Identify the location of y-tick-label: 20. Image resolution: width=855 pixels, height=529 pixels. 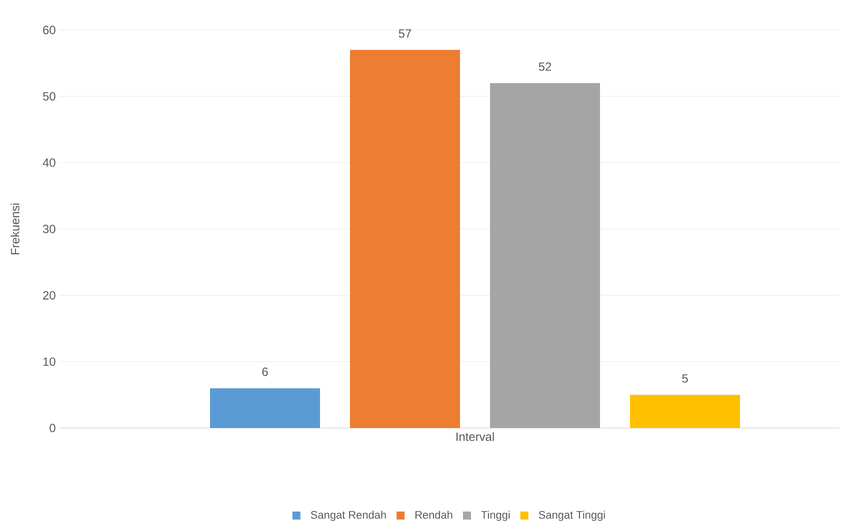
(49, 295).